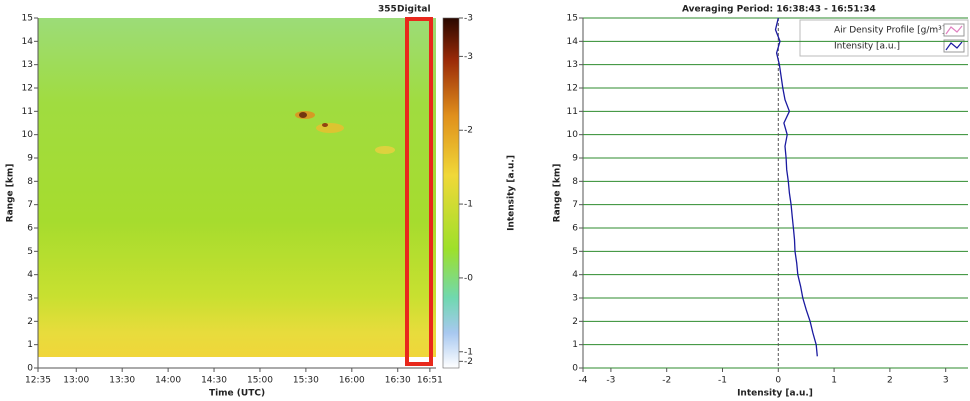  I want to click on x-tick-label: -1, so click(722, 381).